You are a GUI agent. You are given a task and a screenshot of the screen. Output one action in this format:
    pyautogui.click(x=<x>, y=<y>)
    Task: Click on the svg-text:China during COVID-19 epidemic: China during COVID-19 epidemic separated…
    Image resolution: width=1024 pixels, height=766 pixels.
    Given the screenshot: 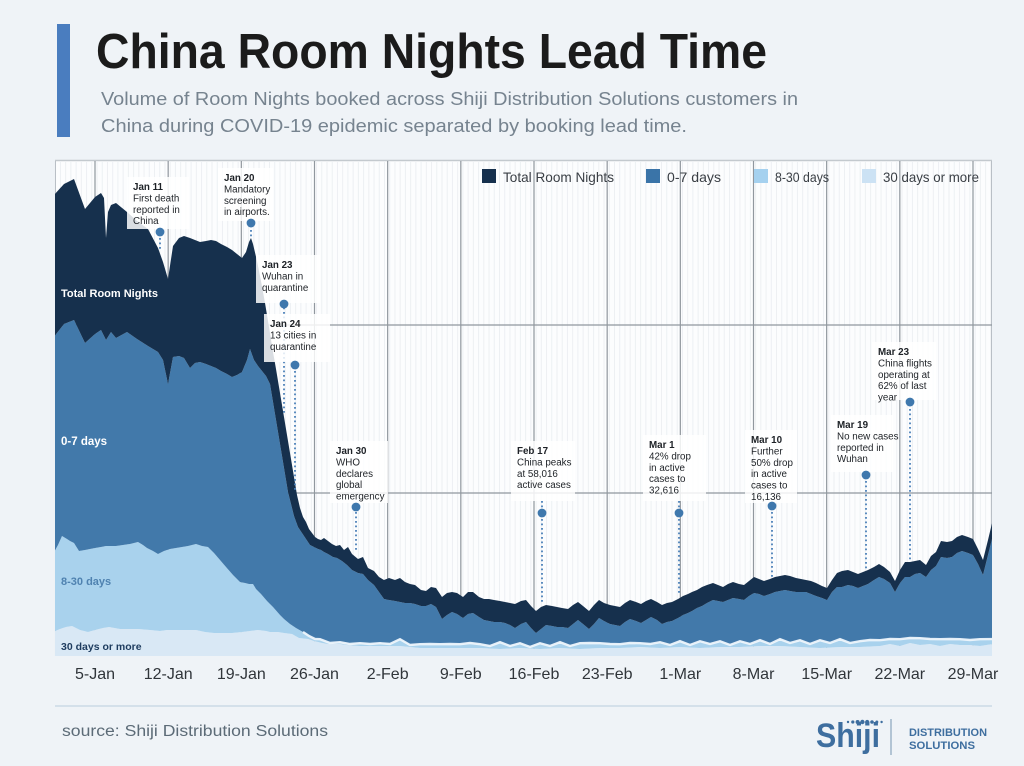 What is the action you would take?
    pyautogui.click(x=394, y=126)
    